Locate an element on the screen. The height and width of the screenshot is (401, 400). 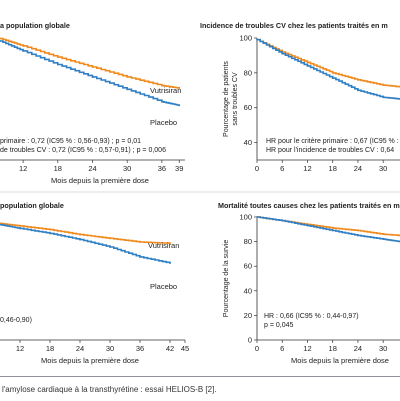
y-tick-label: 60 is located at coordinates (248, 266).